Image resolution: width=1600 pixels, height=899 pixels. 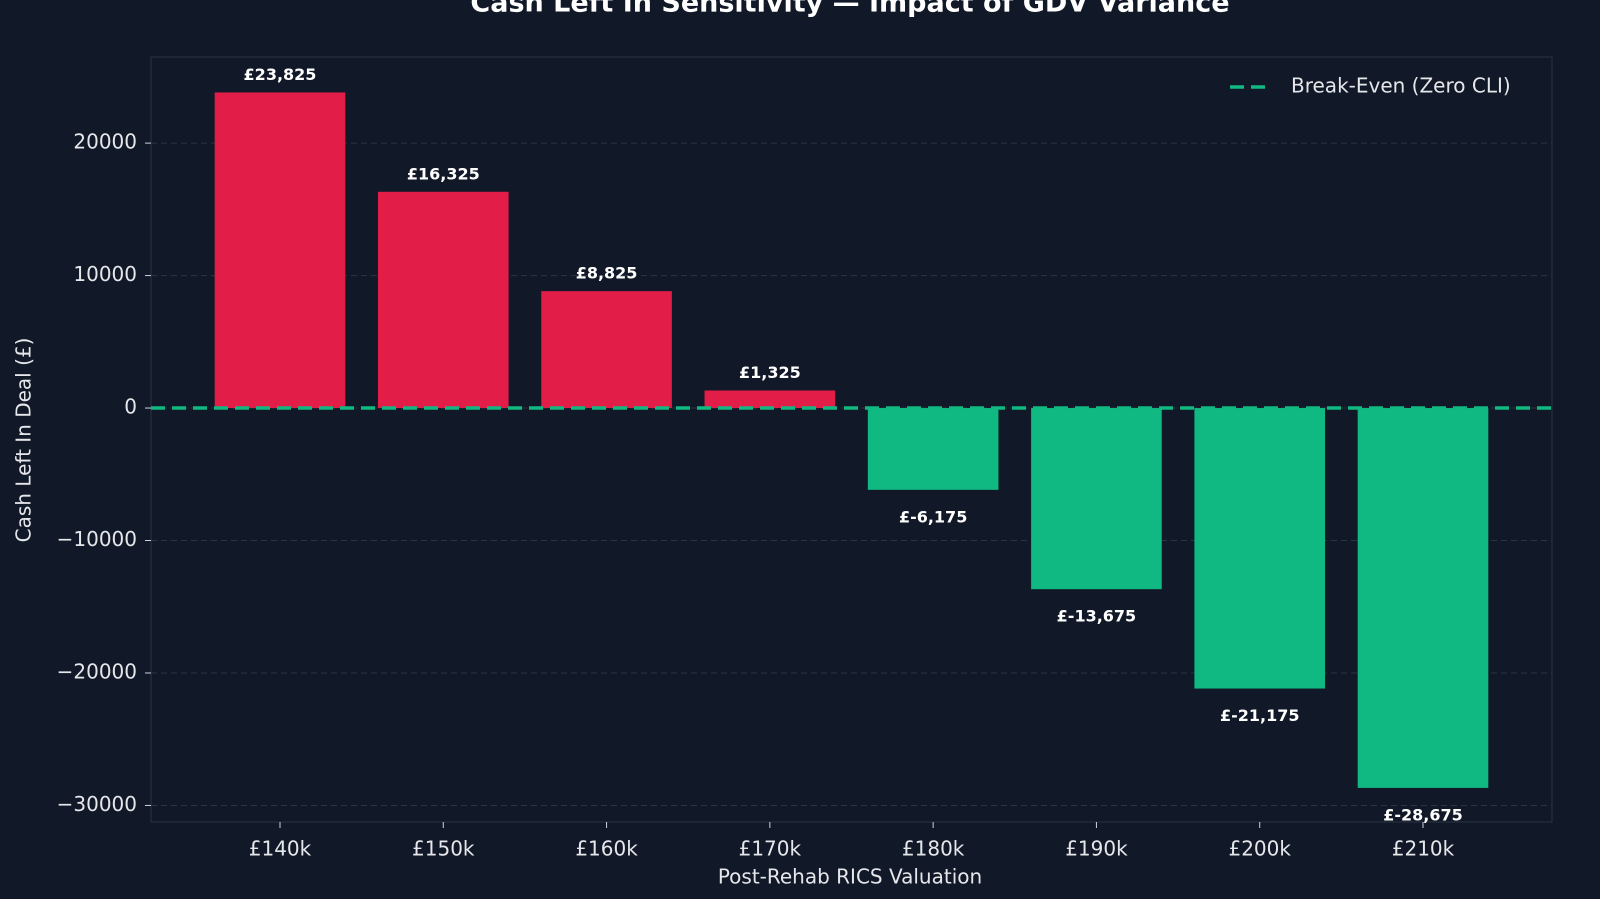 I want to click on y-tick-label: 0, so click(x=130, y=407).